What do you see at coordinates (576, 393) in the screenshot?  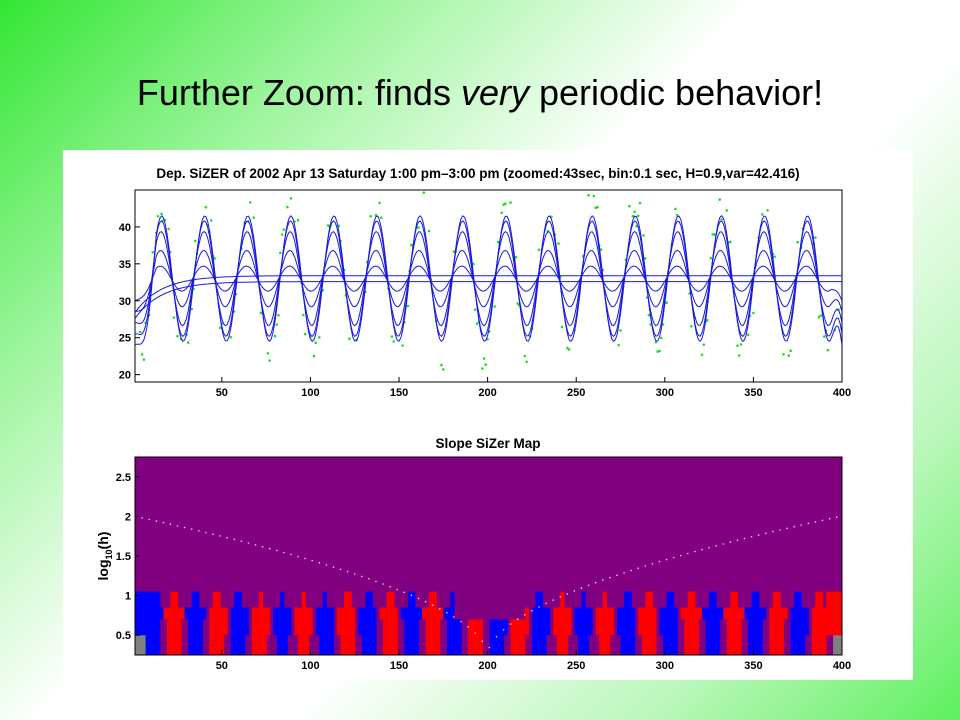 I see `x-tick-label: 250` at bounding box center [576, 393].